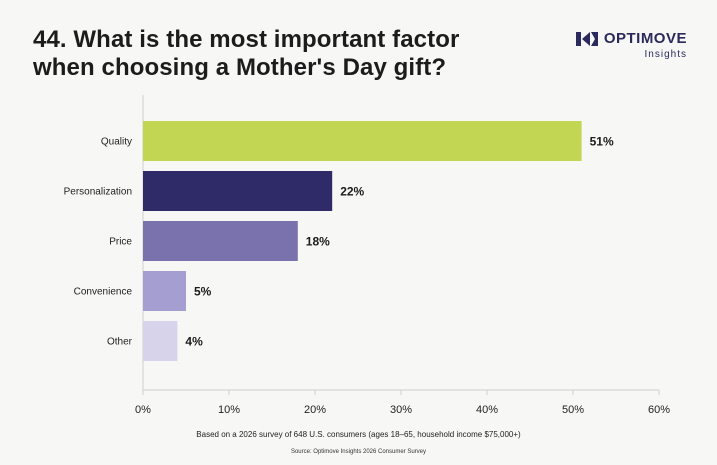  Describe the element at coordinates (352, 192) in the screenshot. I see `value-label: 22%` at that location.